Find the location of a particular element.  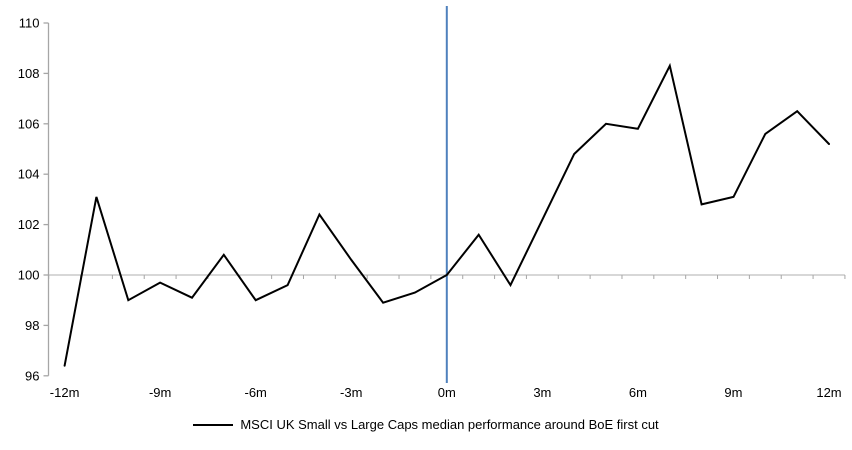

y-axis-tick-label: 106 is located at coordinates (29, 123).